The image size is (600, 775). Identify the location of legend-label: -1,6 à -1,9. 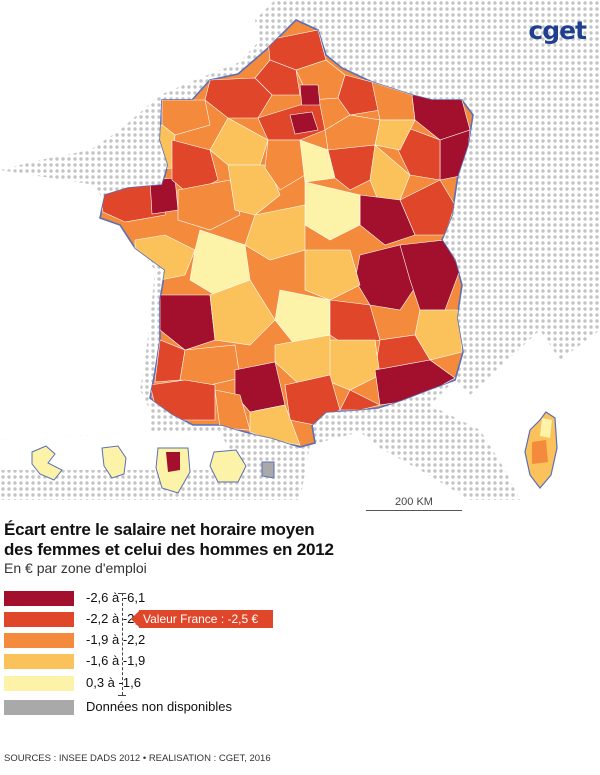
(116, 660).